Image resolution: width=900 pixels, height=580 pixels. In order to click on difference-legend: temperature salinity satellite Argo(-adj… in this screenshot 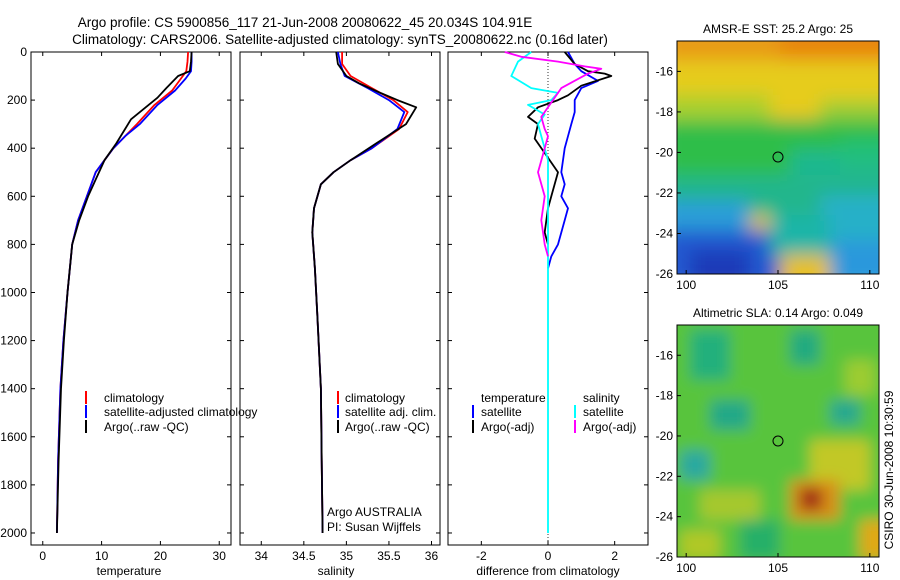, I will do `click(554, 412)`.